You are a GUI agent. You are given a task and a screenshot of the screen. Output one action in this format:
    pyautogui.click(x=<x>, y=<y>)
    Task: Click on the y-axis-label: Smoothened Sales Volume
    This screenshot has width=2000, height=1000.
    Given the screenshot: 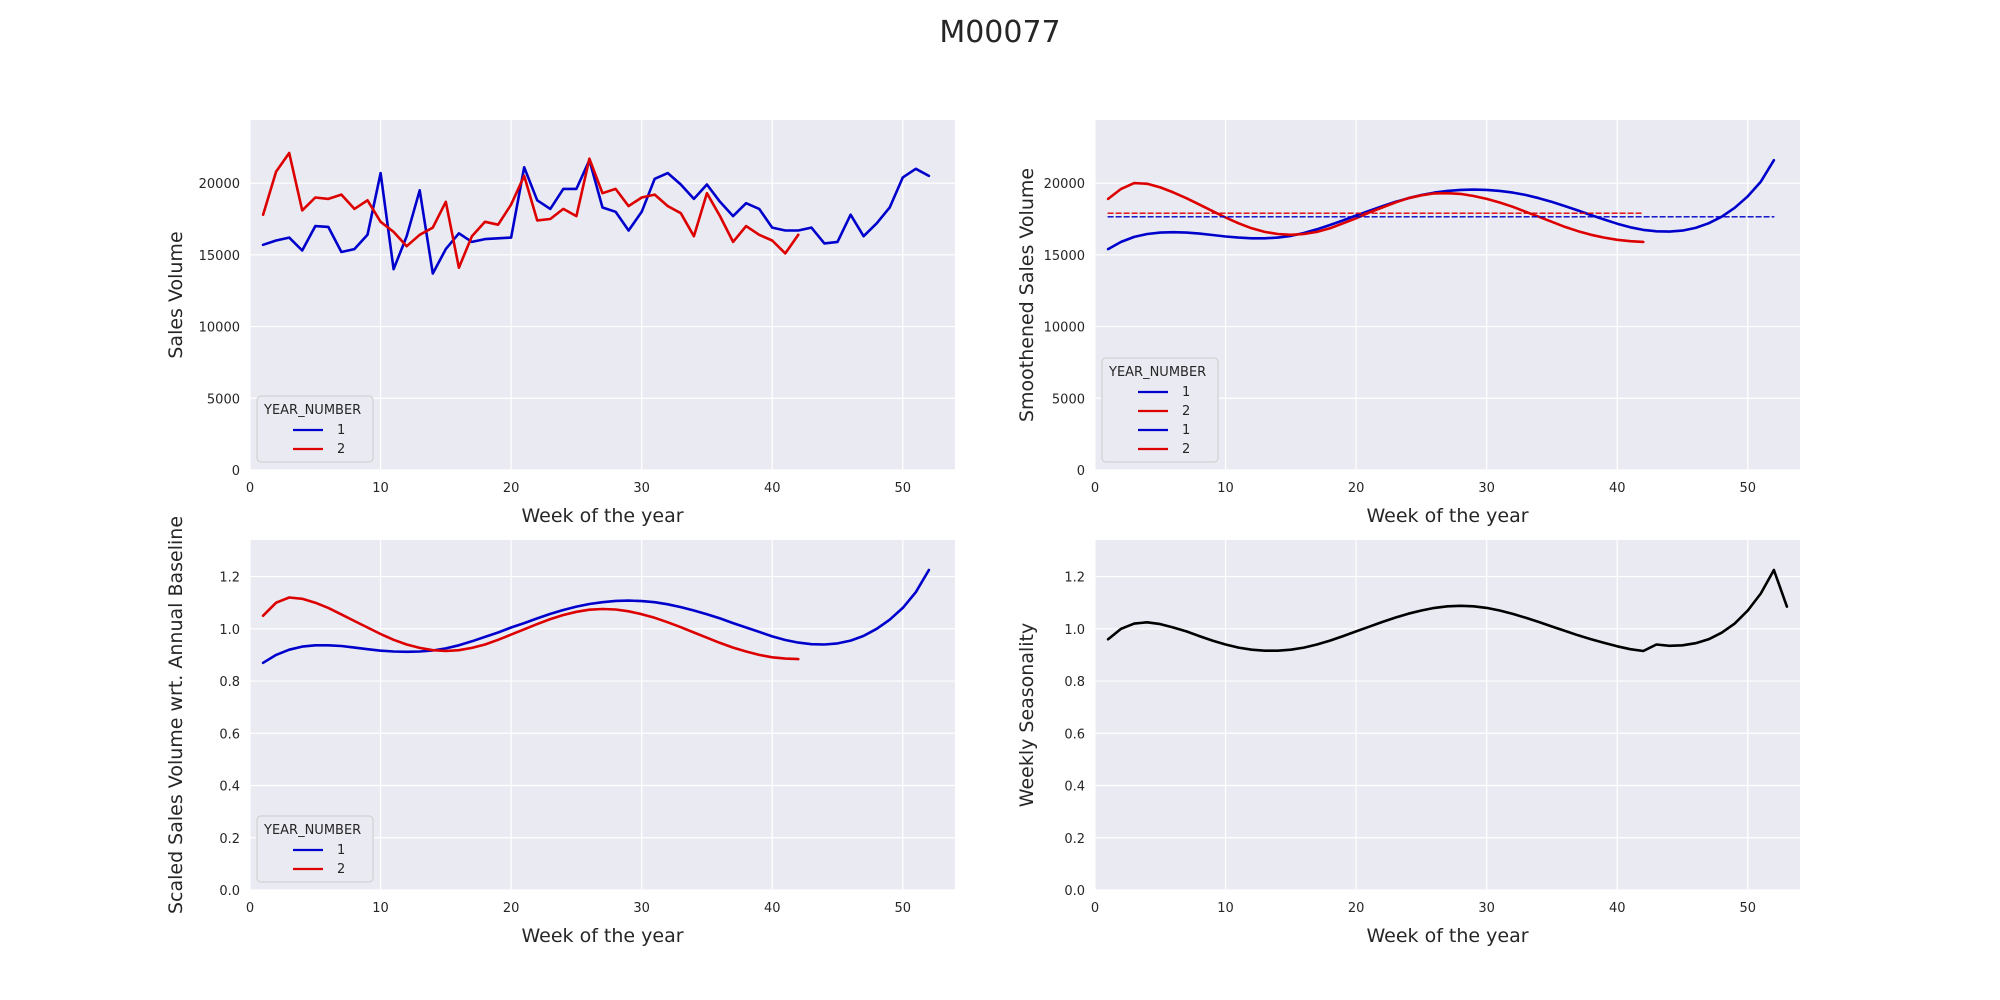 What is the action you would take?
    pyautogui.click(x=1027, y=295)
    